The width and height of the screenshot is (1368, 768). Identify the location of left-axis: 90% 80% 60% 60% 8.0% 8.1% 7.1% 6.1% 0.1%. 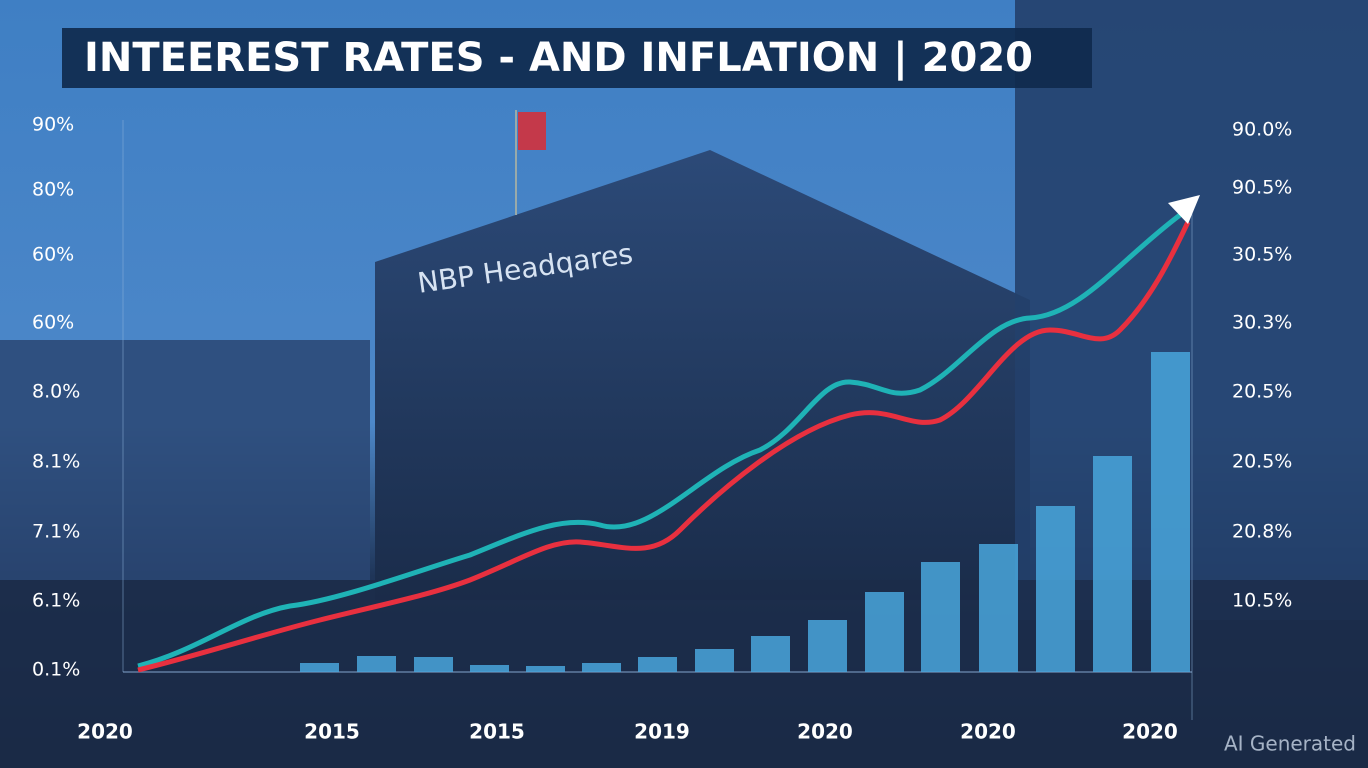
(56, 397).